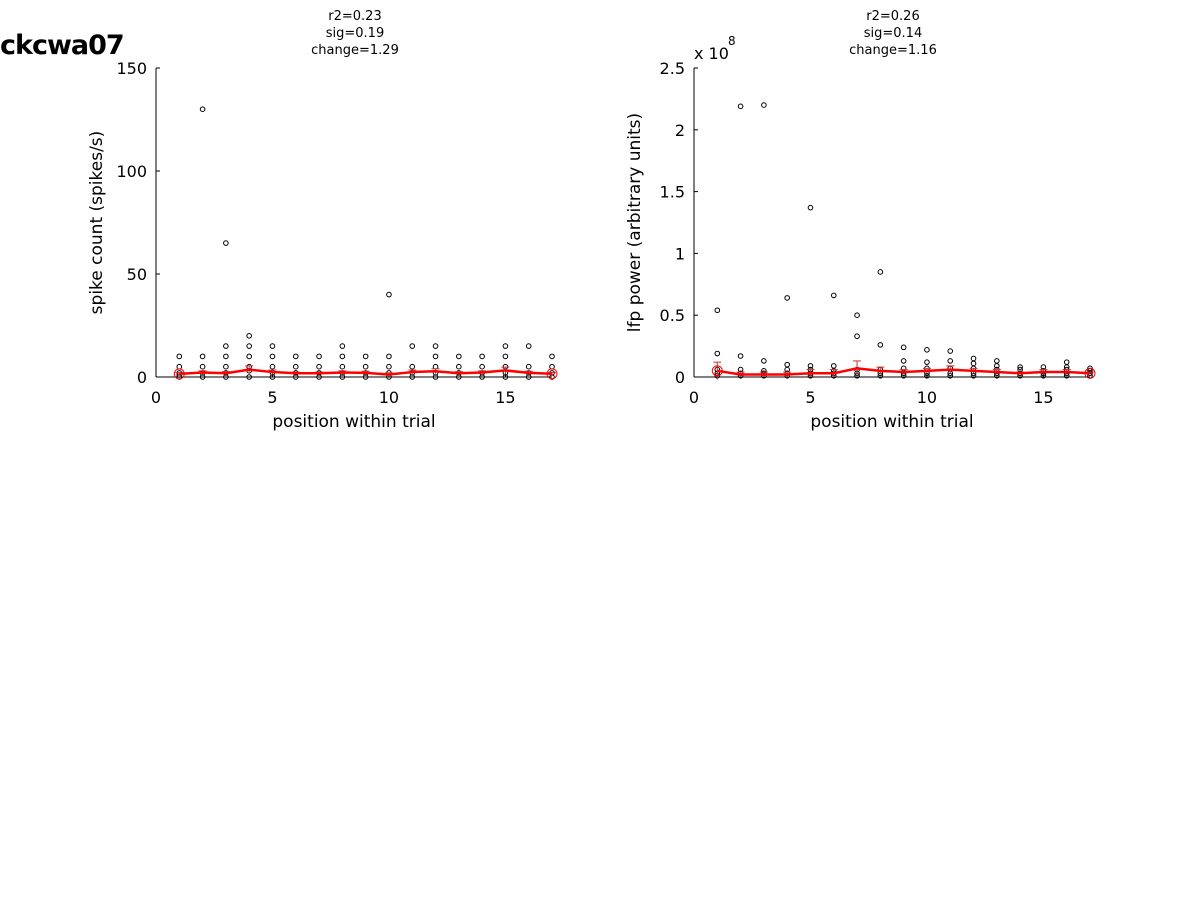  I want to click on axis-exponent-label: x 10, so click(711, 53).